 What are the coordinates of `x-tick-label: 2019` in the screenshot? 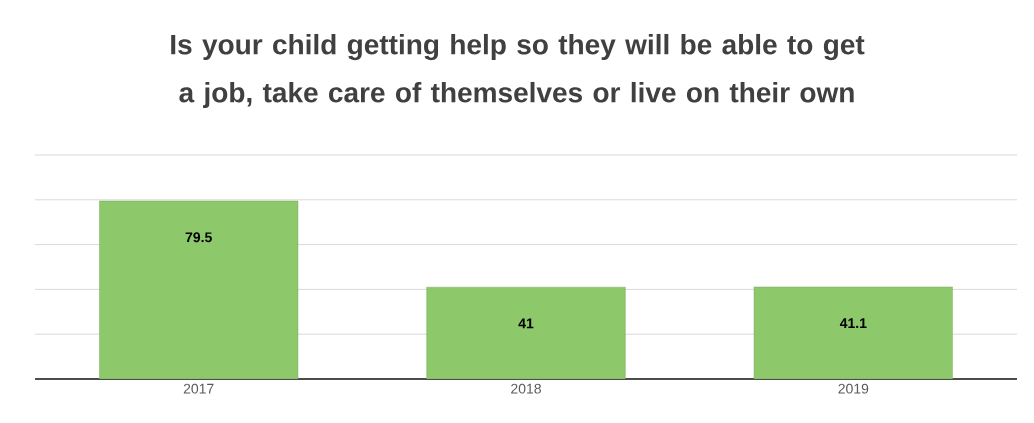 It's located at (853, 388).